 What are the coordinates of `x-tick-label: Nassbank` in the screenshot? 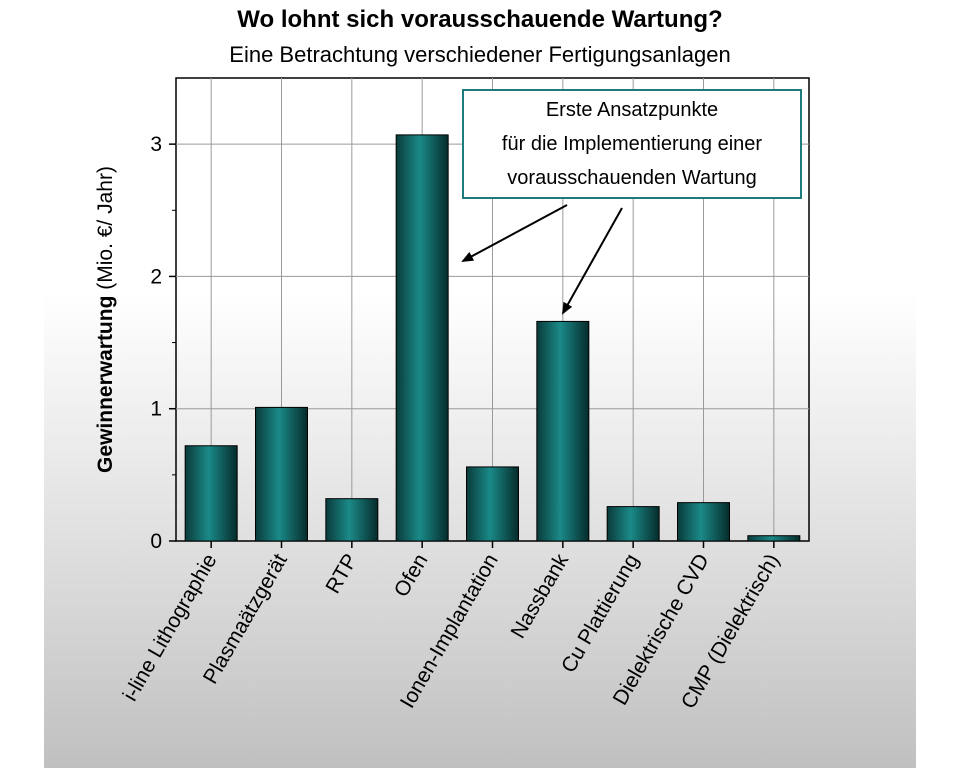 It's located at (540, 596).